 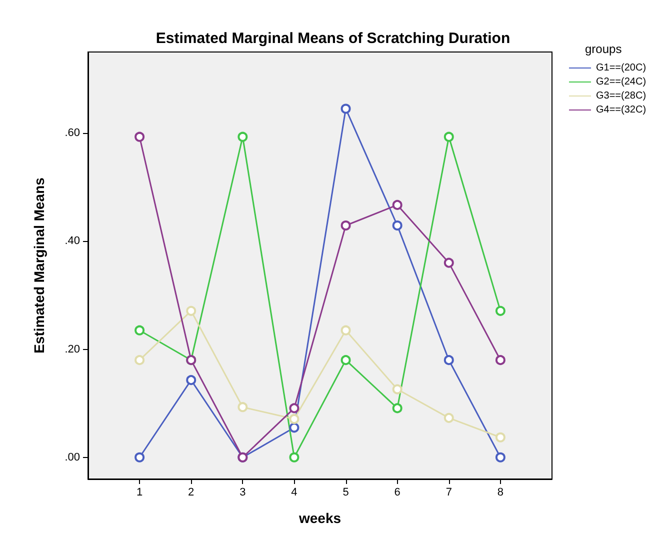 I want to click on y-axis-title: Estimated Marginal Means, so click(x=39, y=265).